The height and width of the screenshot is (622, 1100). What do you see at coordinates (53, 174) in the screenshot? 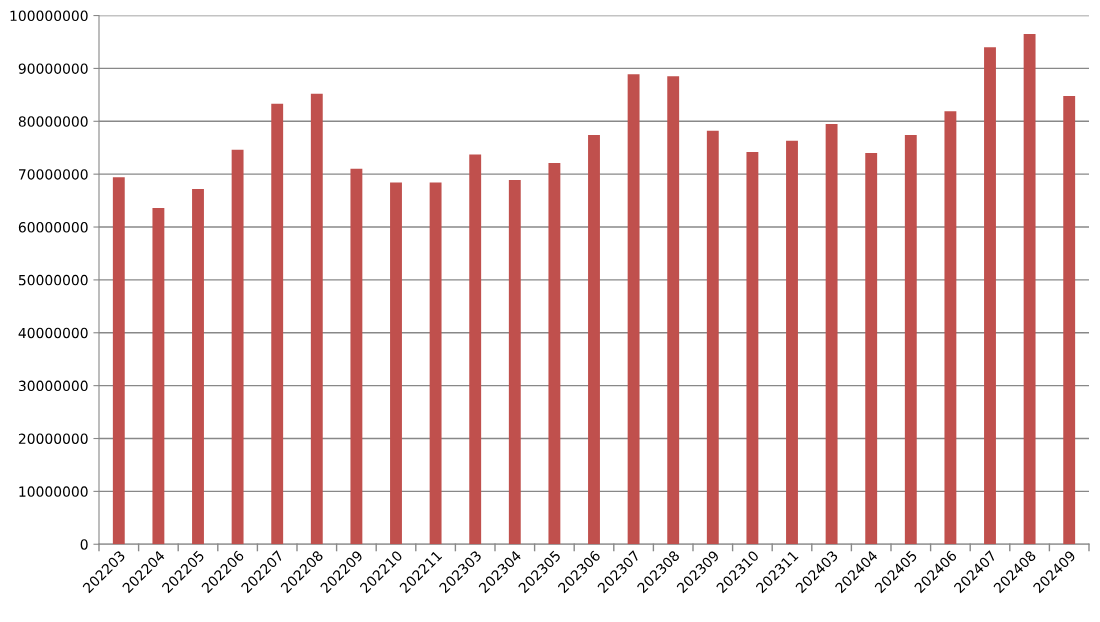
I see `y-tick-label: 70000000` at bounding box center [53, 174].